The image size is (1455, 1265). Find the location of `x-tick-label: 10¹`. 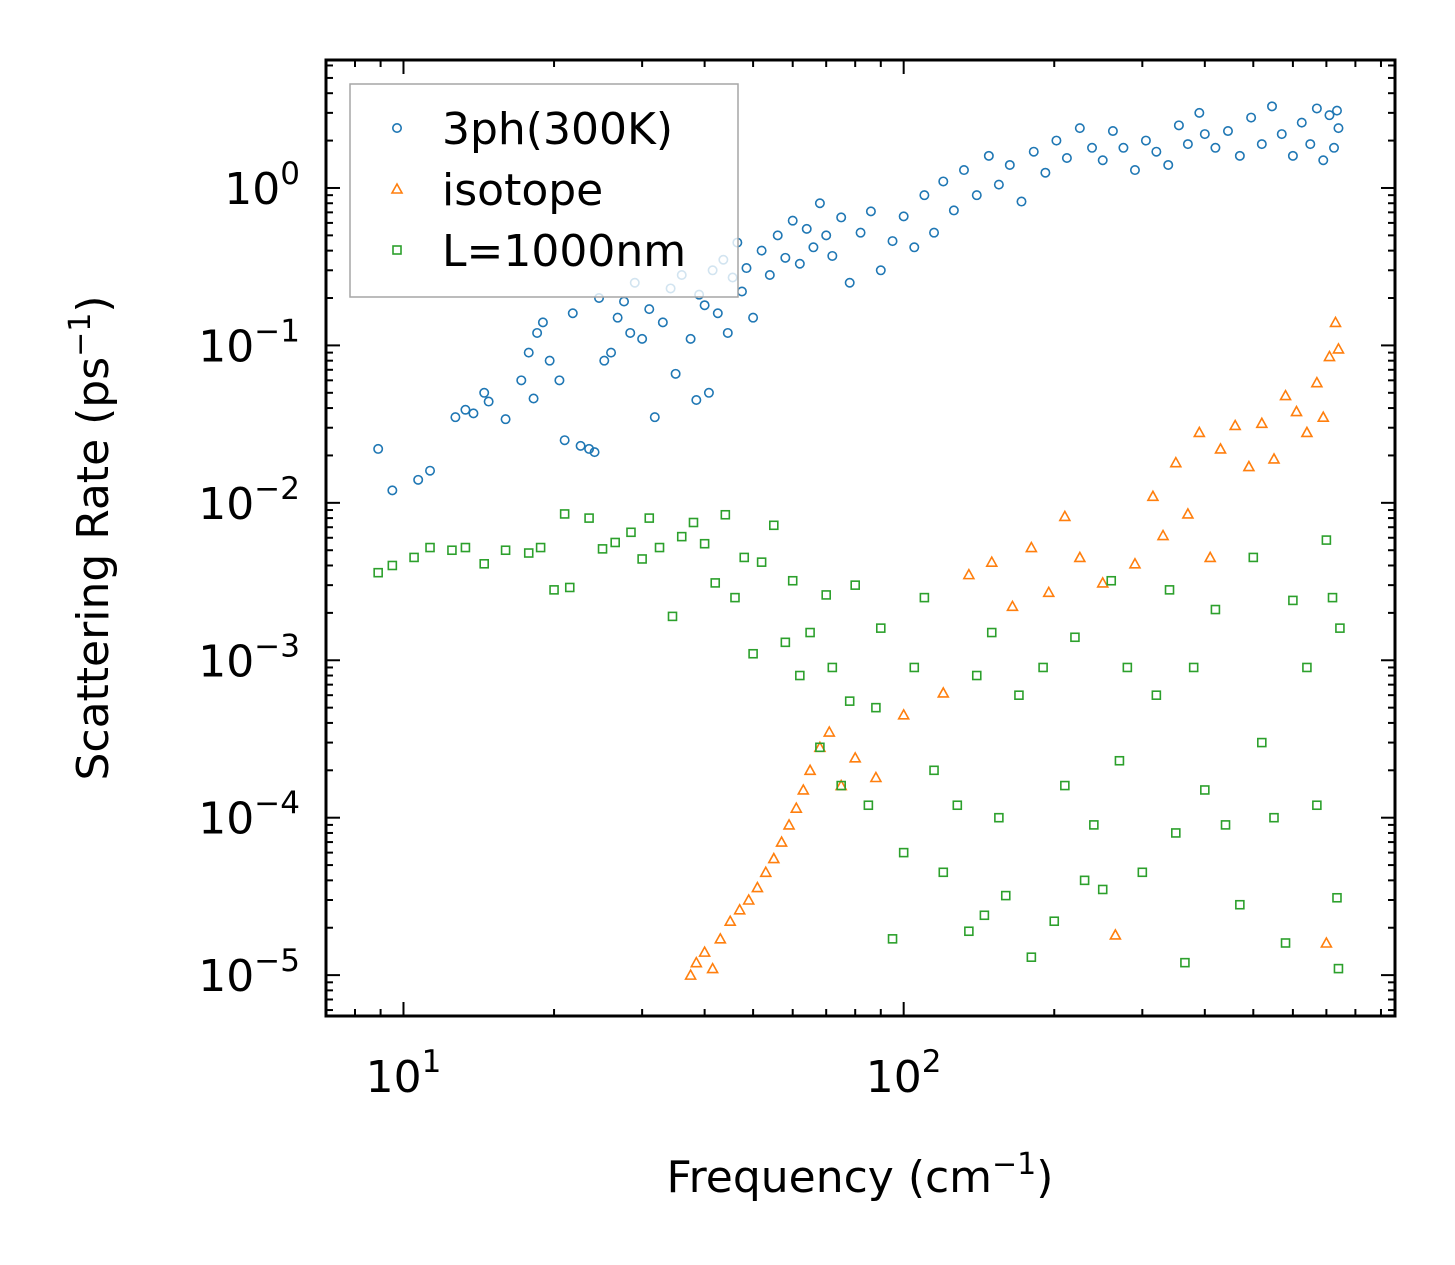

x-tick-label: 10¹ is located at coordinates (404, 1073).